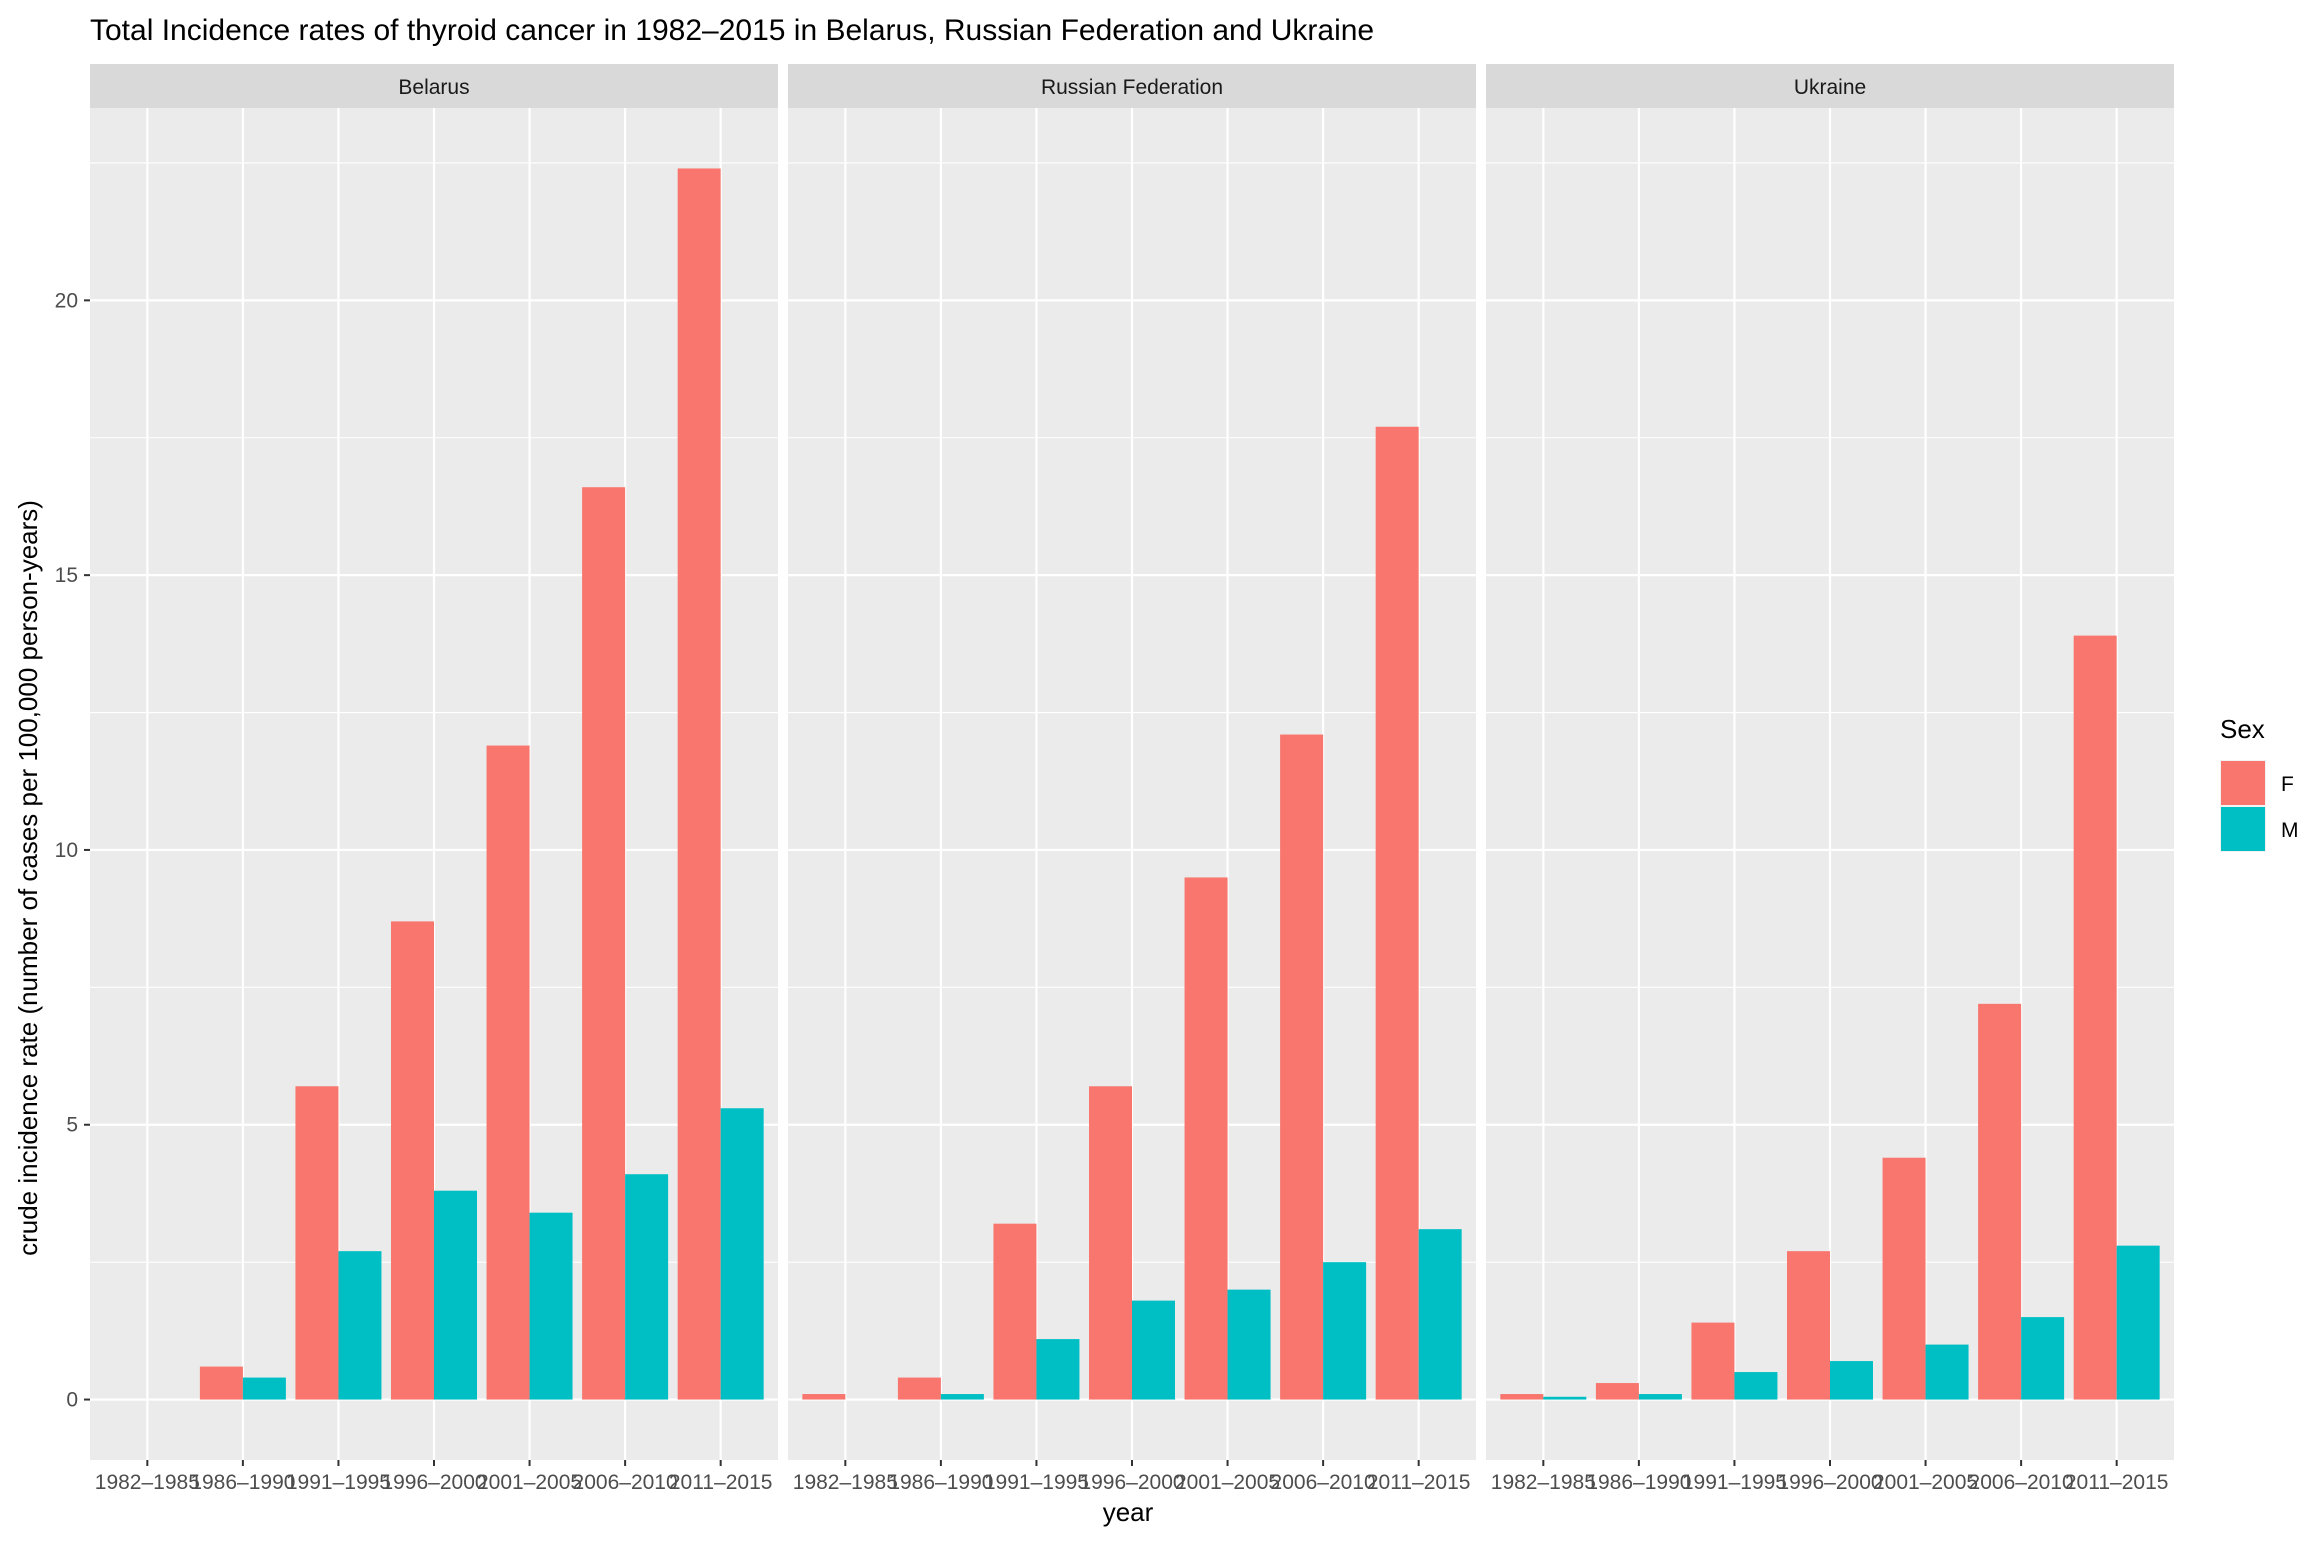 The height and width of the screenshot is (1541, 2304). What do you see at coordinates (72, 1400) in the screenshot?
I see `y-tick-label: 0` at bounding box center [72, 1400].